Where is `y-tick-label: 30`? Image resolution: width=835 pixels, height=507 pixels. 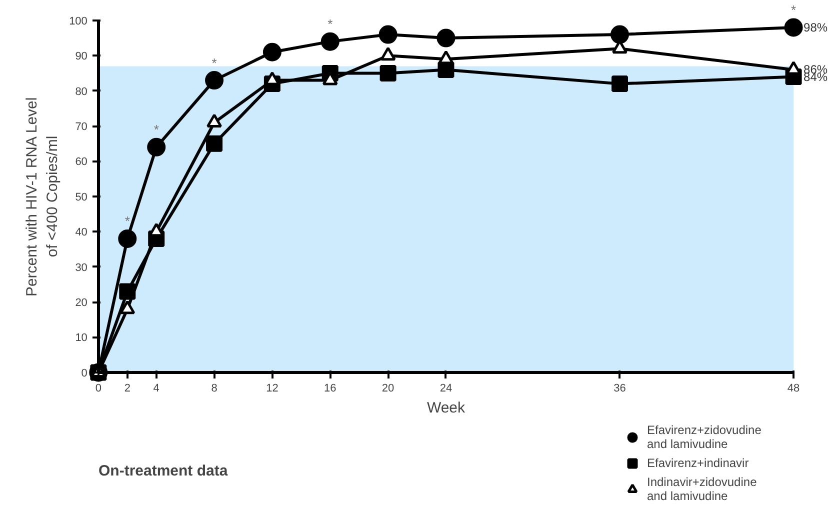
y-tick-label: 30 is located at coordinates (81, 268).